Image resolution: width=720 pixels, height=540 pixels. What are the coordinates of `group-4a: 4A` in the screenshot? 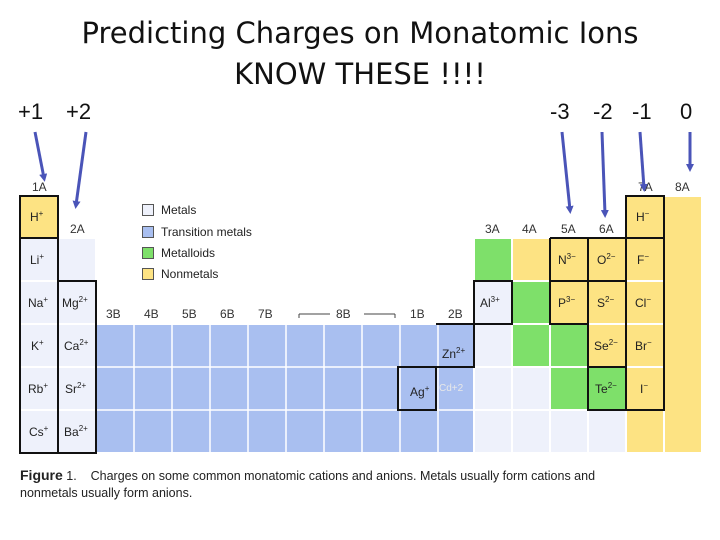 It's located at (529, 229).